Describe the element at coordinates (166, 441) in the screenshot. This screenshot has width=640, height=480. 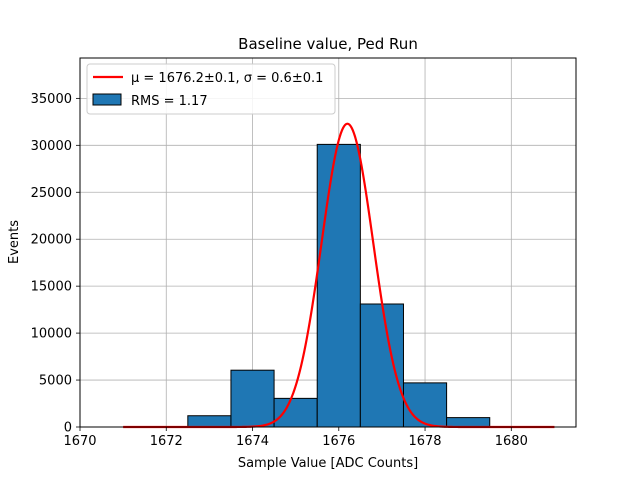
I see `x-tick-label-1: 1672` at that location.